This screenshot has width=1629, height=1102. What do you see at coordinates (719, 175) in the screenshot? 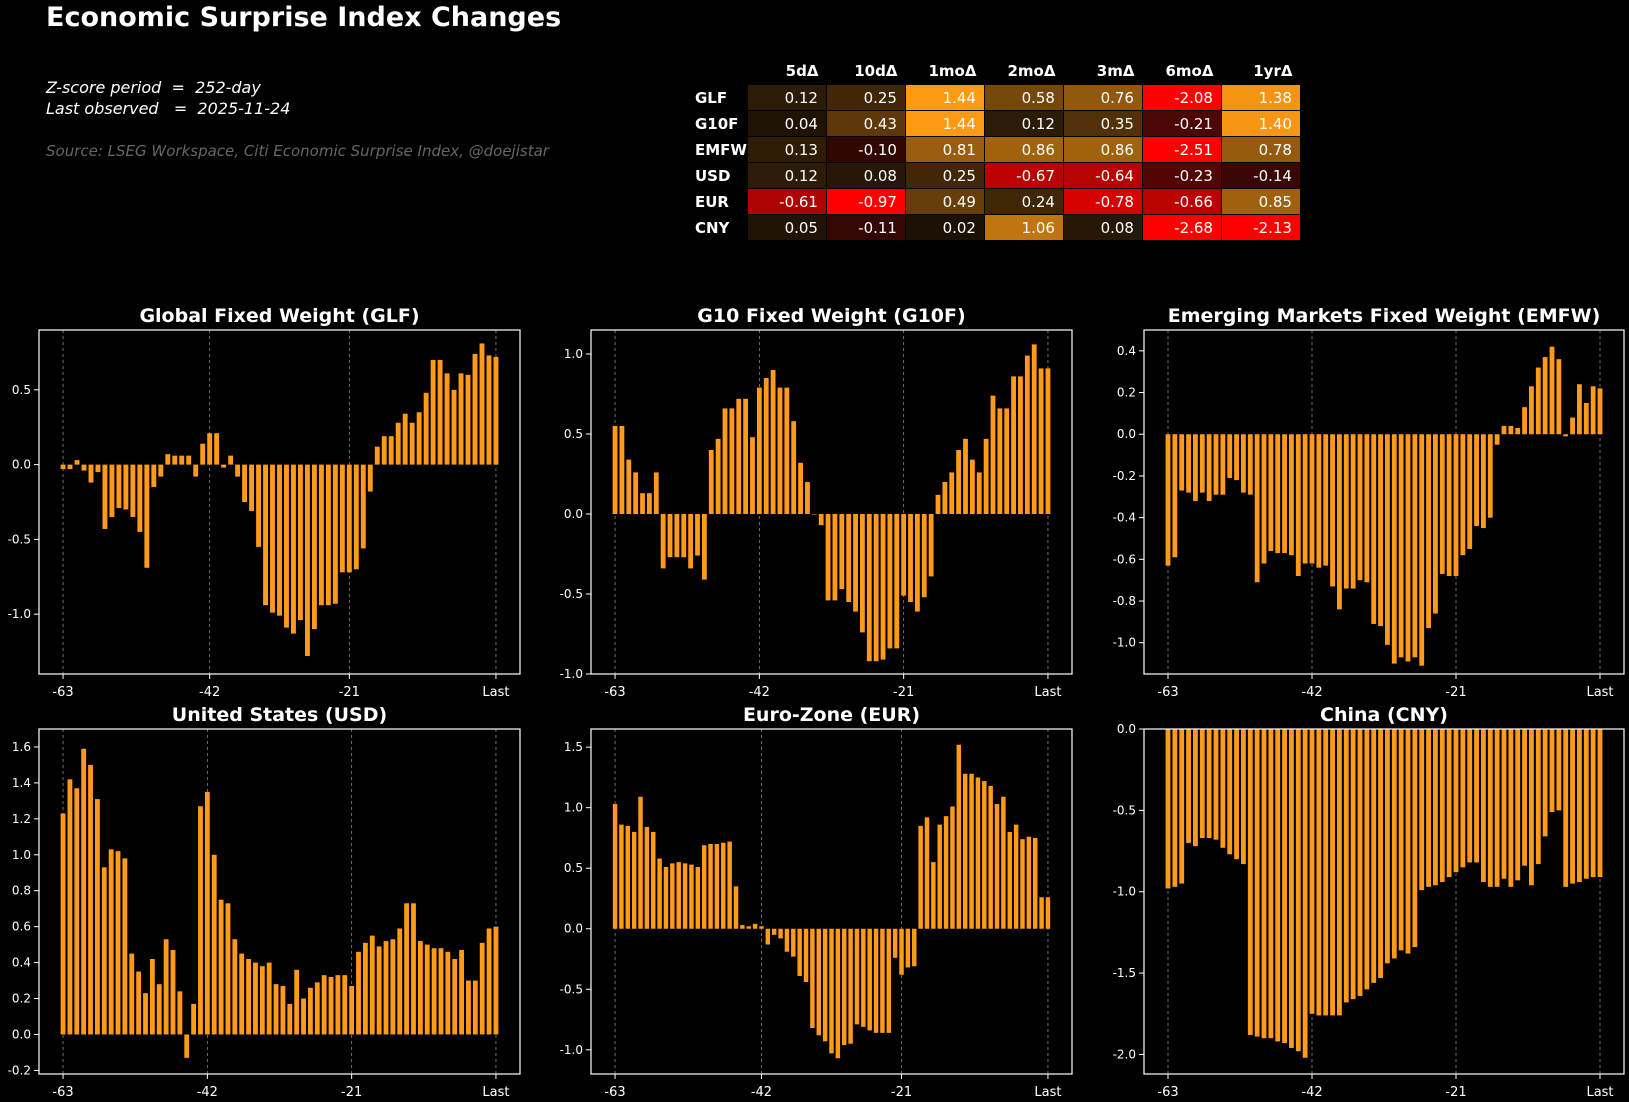
I see `table-row-label: USD` at bounding box center [719, 175].